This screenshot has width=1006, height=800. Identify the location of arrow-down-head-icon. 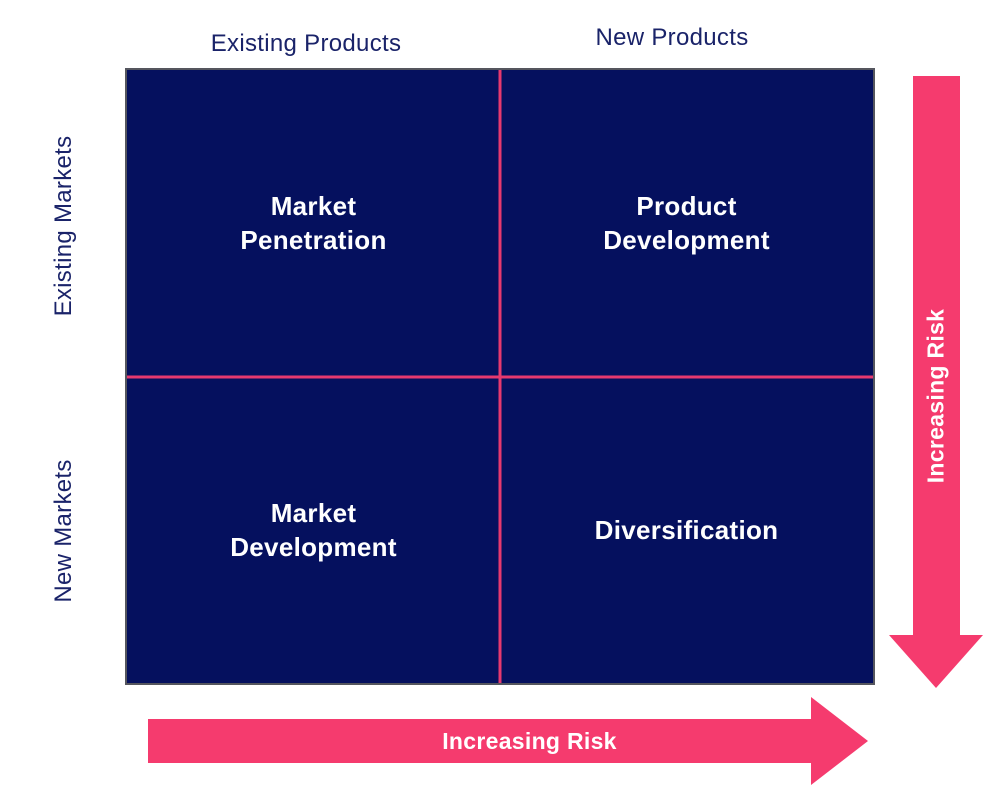
(936, 661).